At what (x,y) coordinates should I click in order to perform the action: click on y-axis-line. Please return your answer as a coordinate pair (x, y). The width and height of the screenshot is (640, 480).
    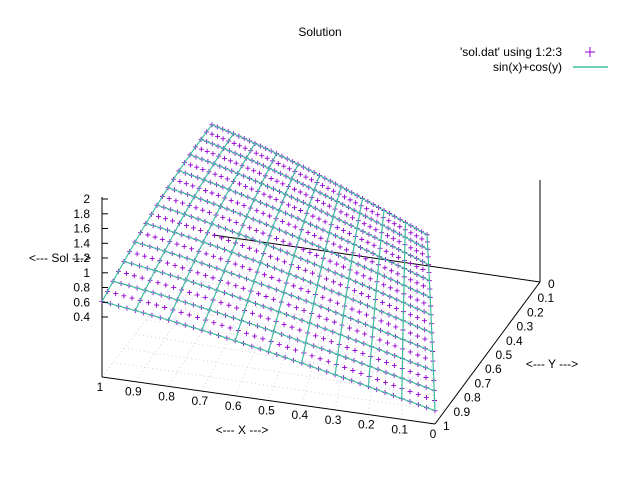
    Looking at the image, I should click on (487, 353).